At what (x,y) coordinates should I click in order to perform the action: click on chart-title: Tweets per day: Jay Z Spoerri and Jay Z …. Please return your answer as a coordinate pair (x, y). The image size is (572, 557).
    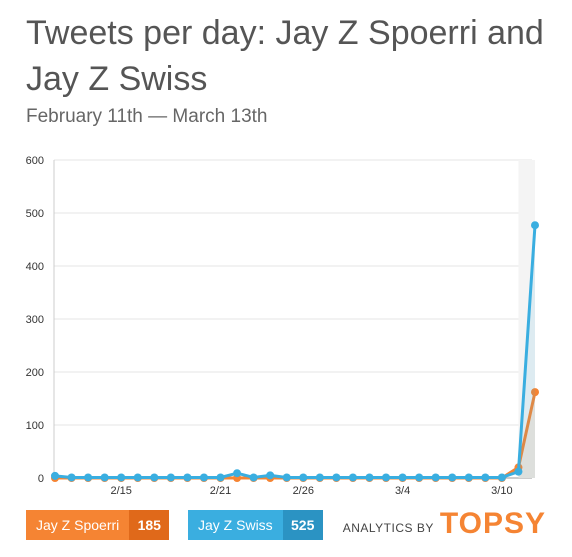
    Looking at the image, I should click on (285, 56).